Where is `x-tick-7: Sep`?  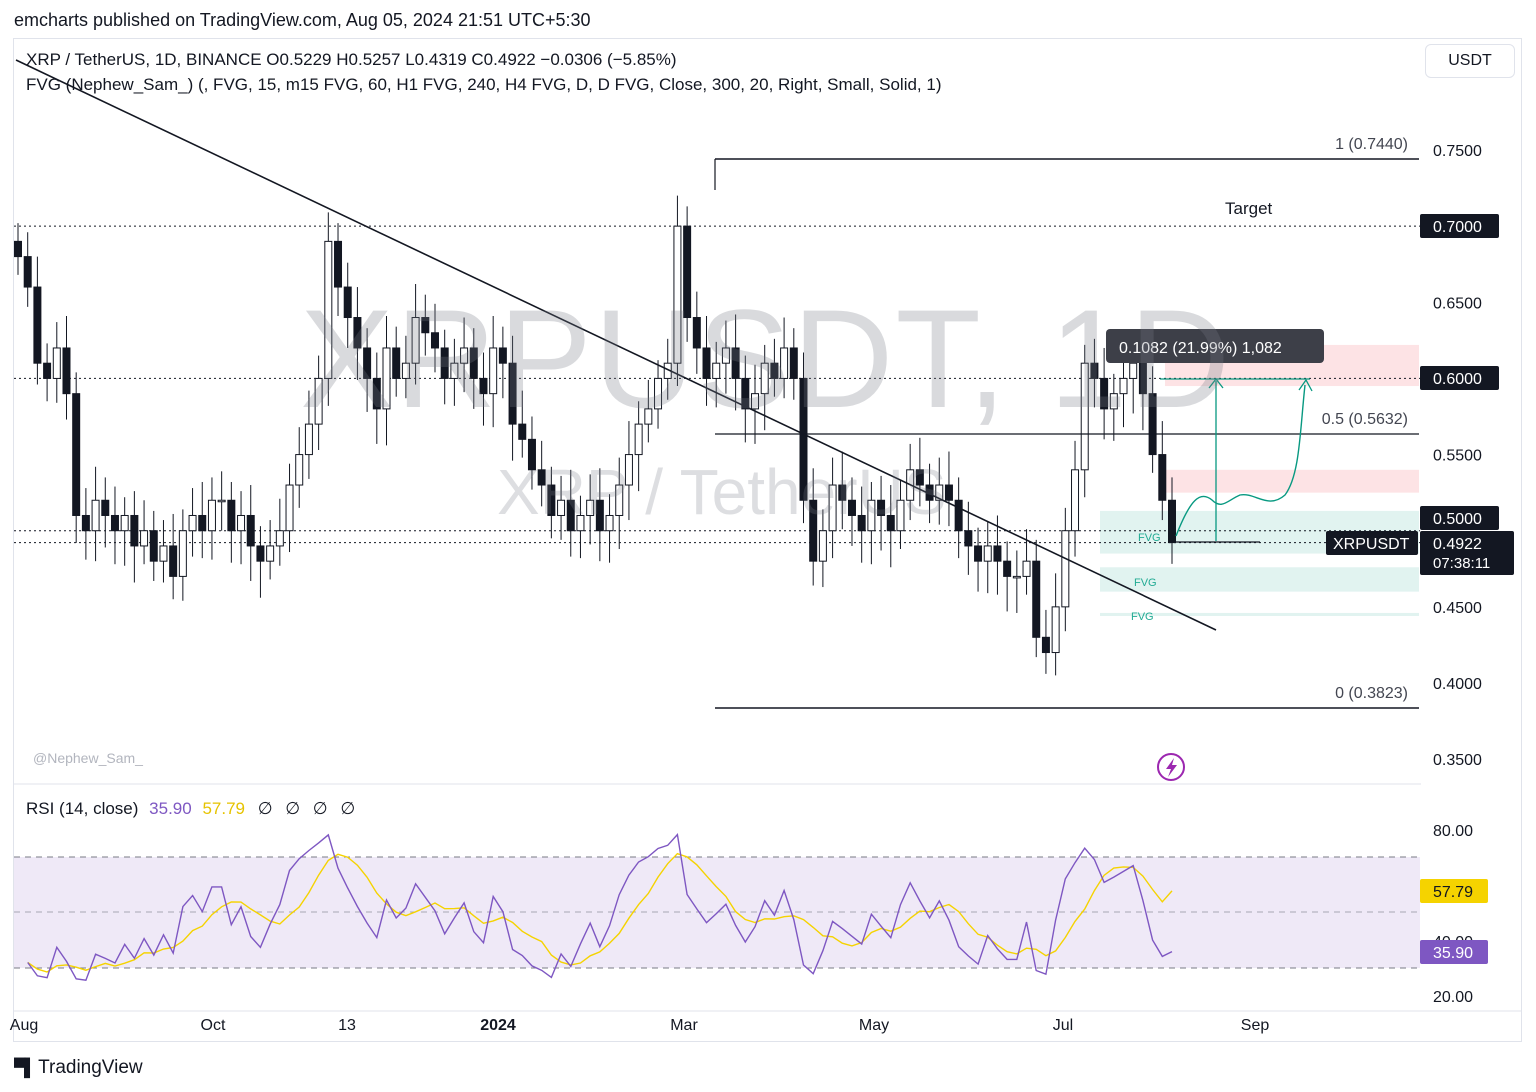 x-tick-7: Sep is located at coordinates (1255, 1025).